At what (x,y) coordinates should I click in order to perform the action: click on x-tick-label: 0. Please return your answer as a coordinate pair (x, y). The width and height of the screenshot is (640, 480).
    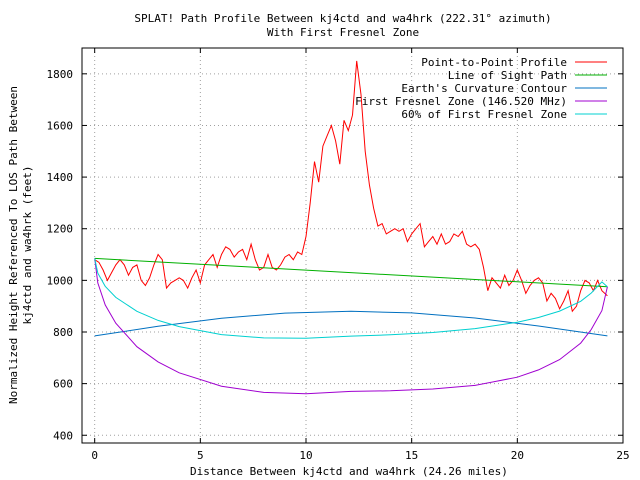
    Looking at the image, I should click on (94, 455).